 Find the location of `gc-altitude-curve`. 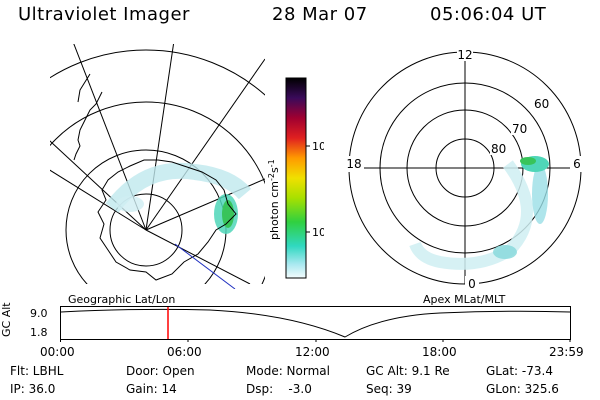

gc-altitude-curve is located at coordinates (315, 323).